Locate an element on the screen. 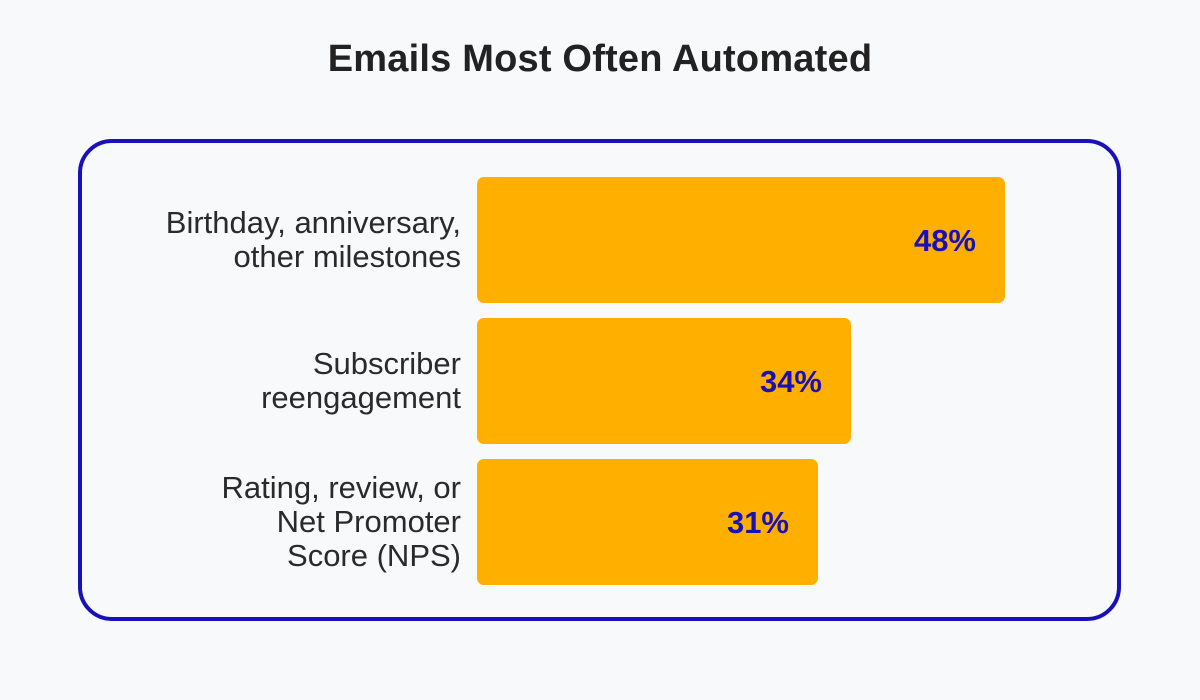  bar-value-label-2: 34% is located at coordinates (791, 381).